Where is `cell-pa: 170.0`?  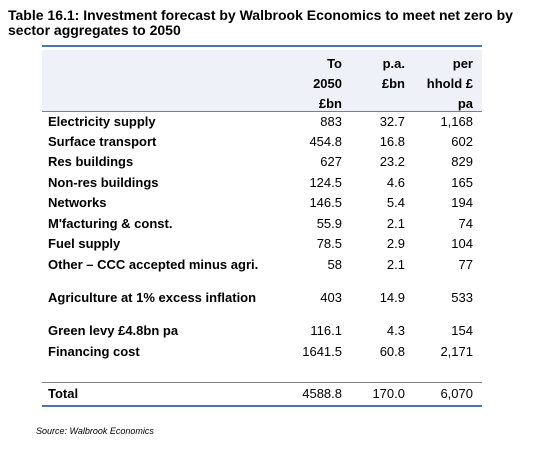 cell-pa: 170.0 is located at coordinates (388, 393).